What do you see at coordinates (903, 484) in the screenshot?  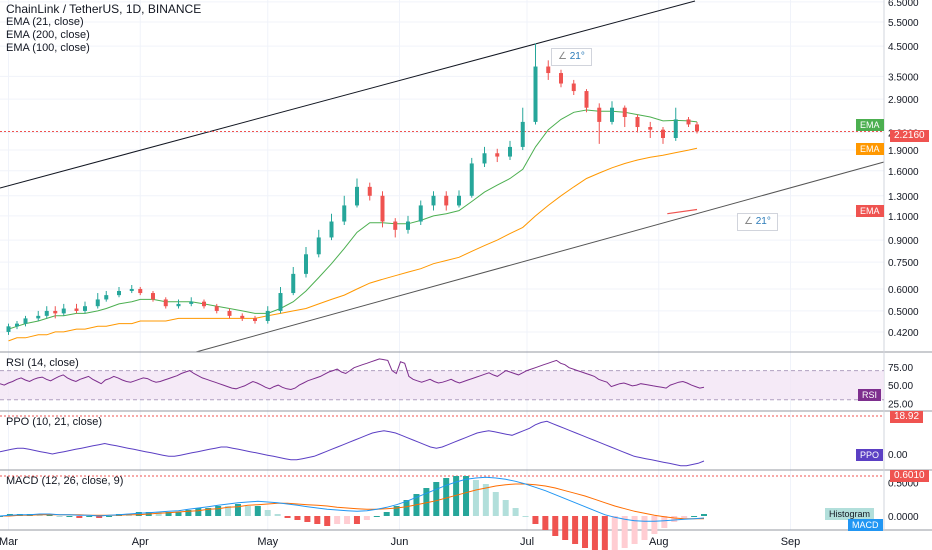 I see `macd-tick-label: 0.5000` at bounding box center [903, 484].